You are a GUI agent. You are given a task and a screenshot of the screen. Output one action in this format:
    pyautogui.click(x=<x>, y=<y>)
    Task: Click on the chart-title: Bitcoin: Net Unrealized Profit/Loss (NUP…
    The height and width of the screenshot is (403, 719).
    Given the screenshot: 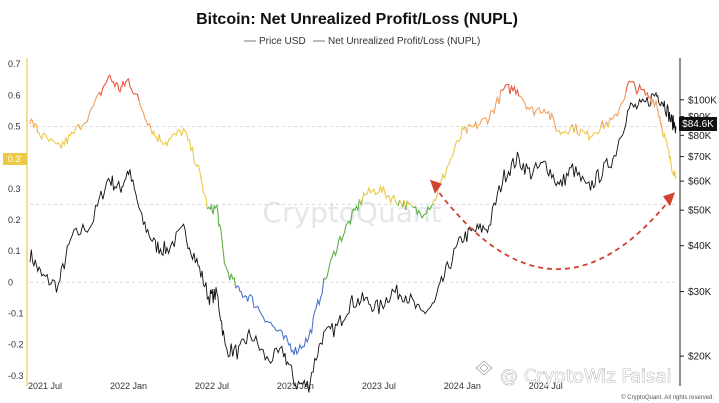 What is the action you would take?
    pyautogui.click(x=357, y=19)
    